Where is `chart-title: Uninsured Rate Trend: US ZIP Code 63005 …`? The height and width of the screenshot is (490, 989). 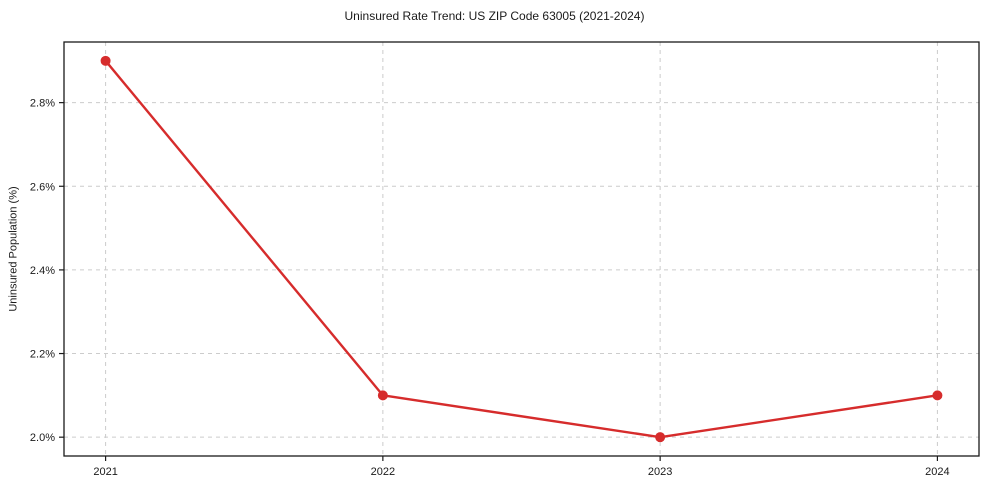 chart-title: Uninsured Rate Trend: US ZIP Code 63005 … is located at coordinates (494, 16).